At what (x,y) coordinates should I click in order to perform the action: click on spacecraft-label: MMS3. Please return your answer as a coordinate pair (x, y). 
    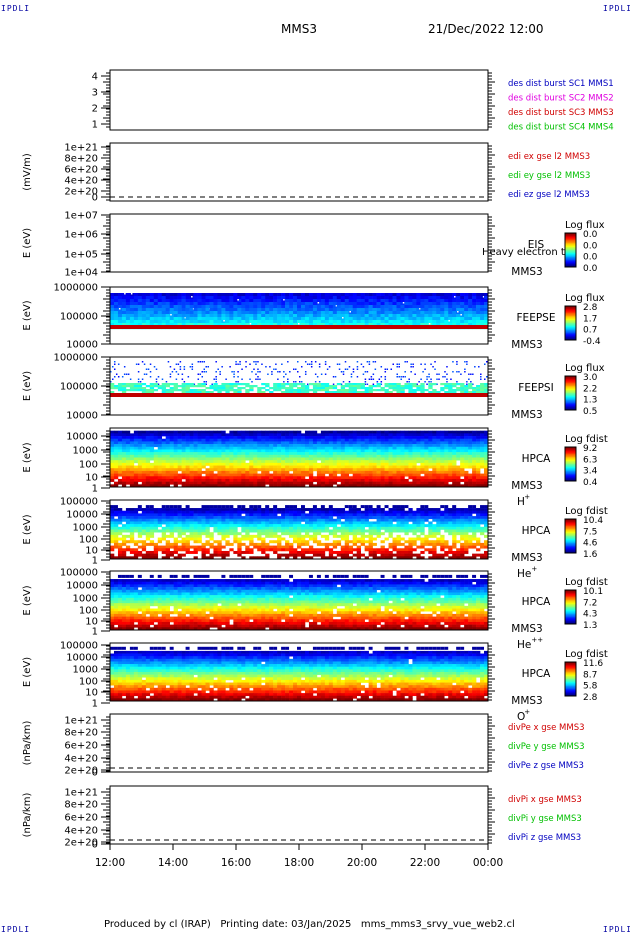
    Looking at the image, I should click on (526, 345).